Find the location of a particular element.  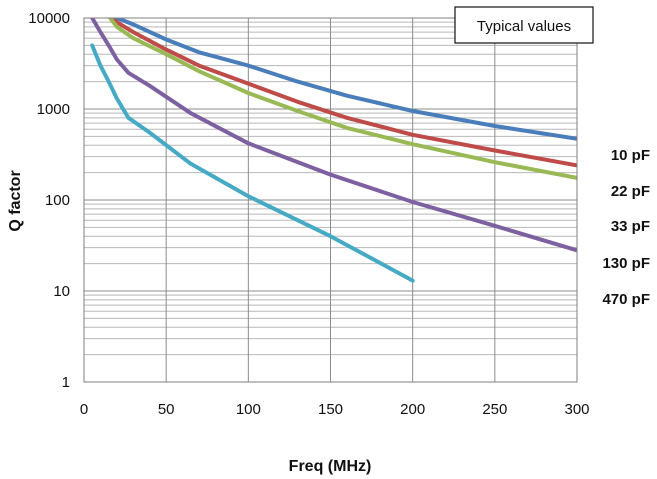

series-label: 33 pF is located at coordinates (630, 226).